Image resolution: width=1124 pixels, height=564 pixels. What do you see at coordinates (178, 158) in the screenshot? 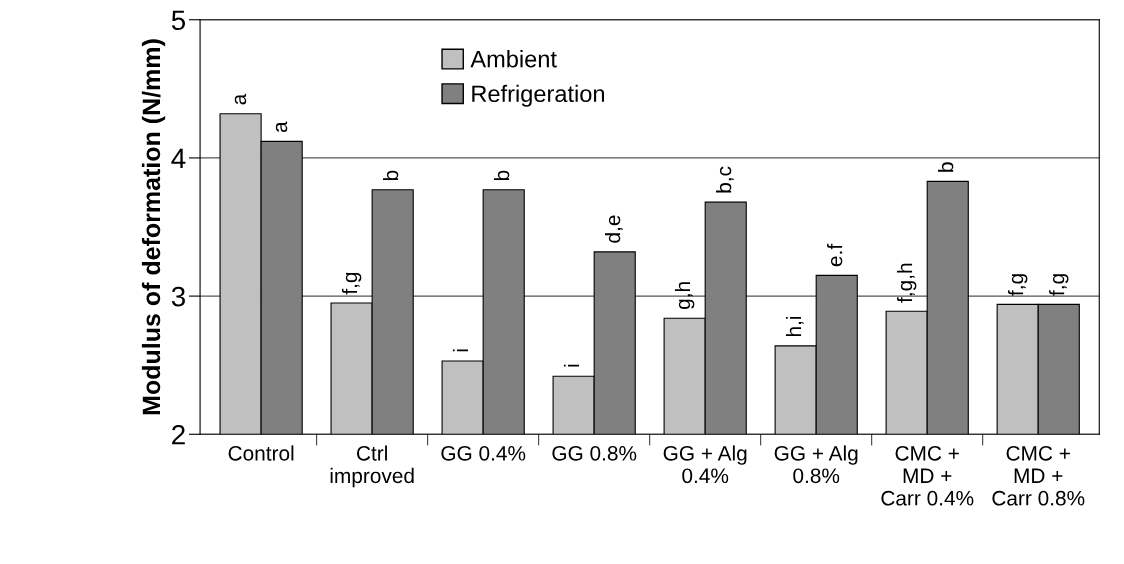
I see `y-tick-label: 4` at bounding box center [178, 158].